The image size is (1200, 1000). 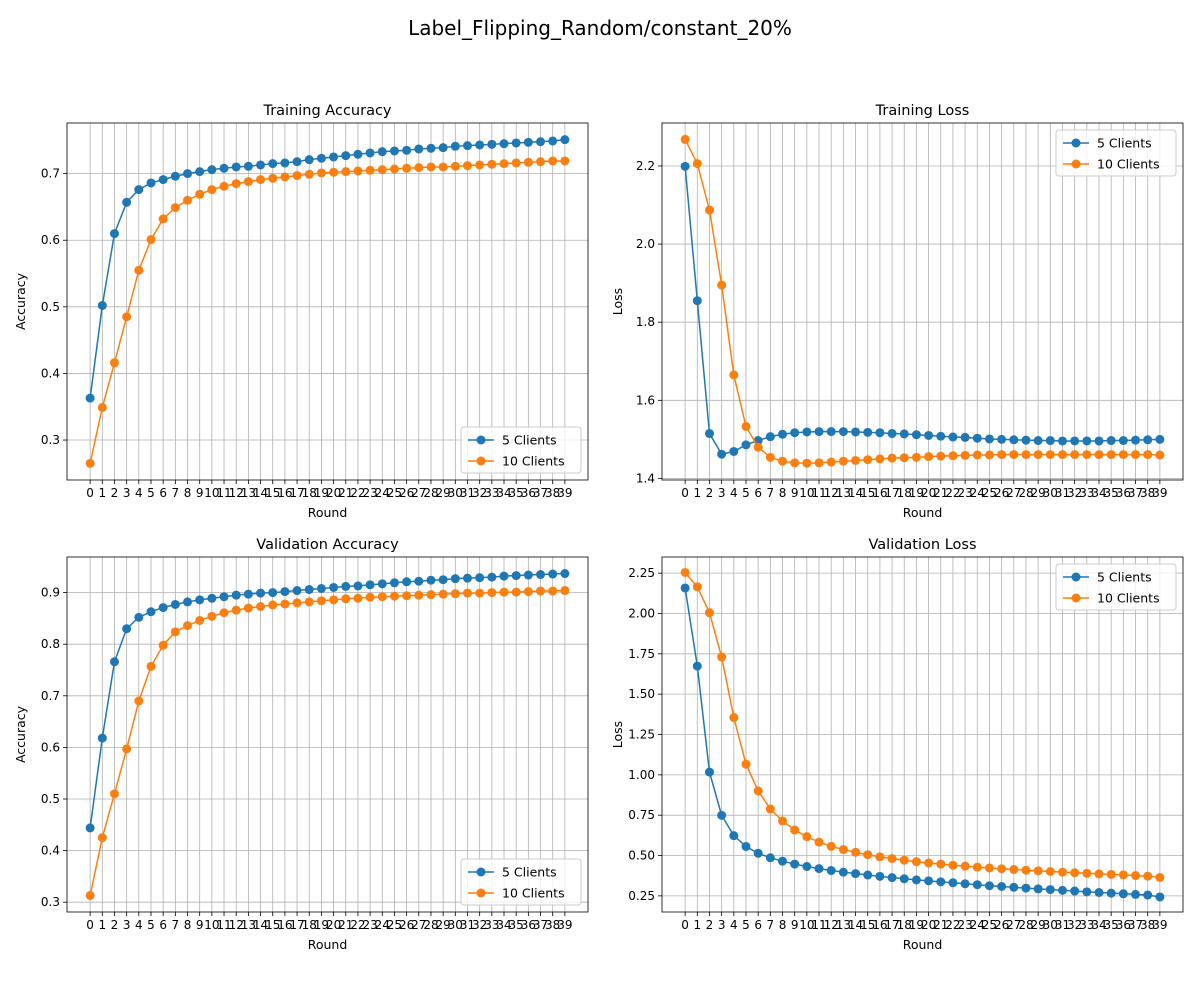 What do you see at coordinates (115, 493) in the screenshot?
I see `x-tick-label: 2` at bounding box center [115, 493].